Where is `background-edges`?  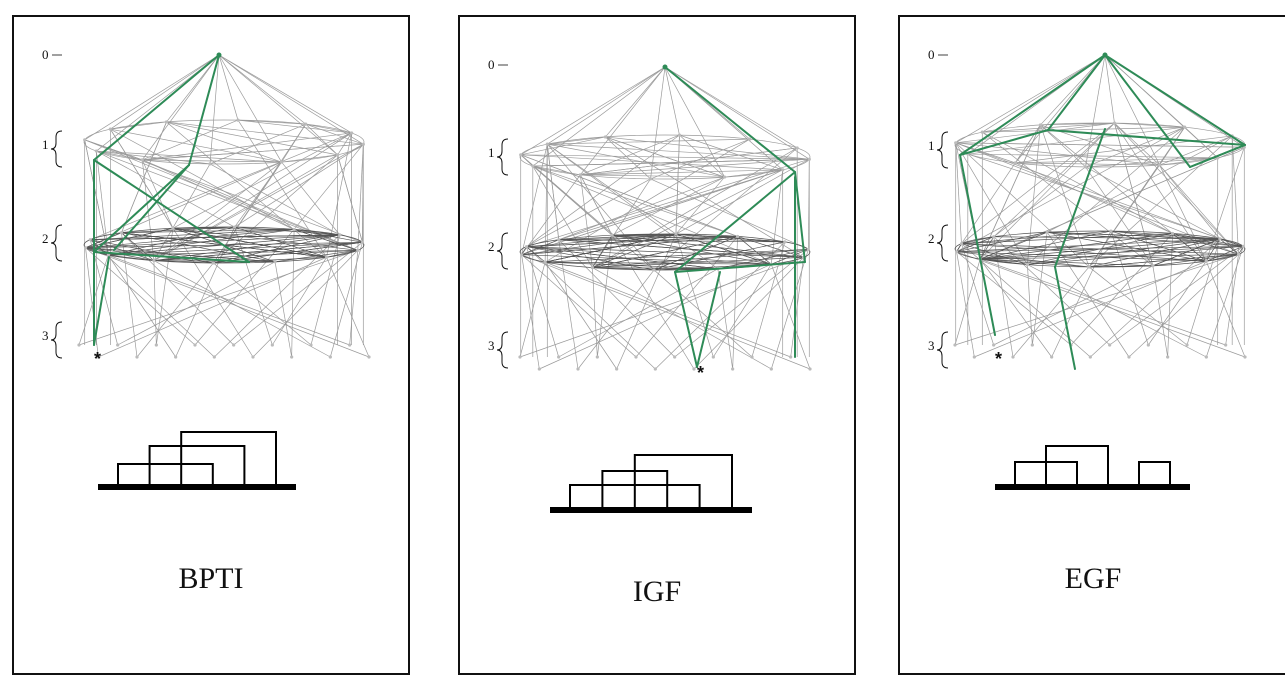 background-edges is located at coordinates (665, 218).